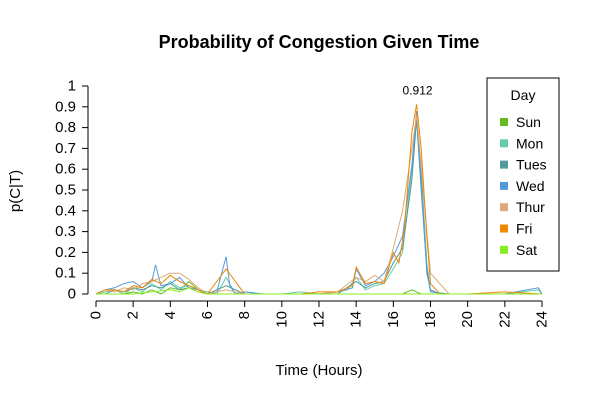  What do you see at coordinates (504, 165) in the screenshot?
I see `legend-swatch-tues` at bounding box center [504, 165].